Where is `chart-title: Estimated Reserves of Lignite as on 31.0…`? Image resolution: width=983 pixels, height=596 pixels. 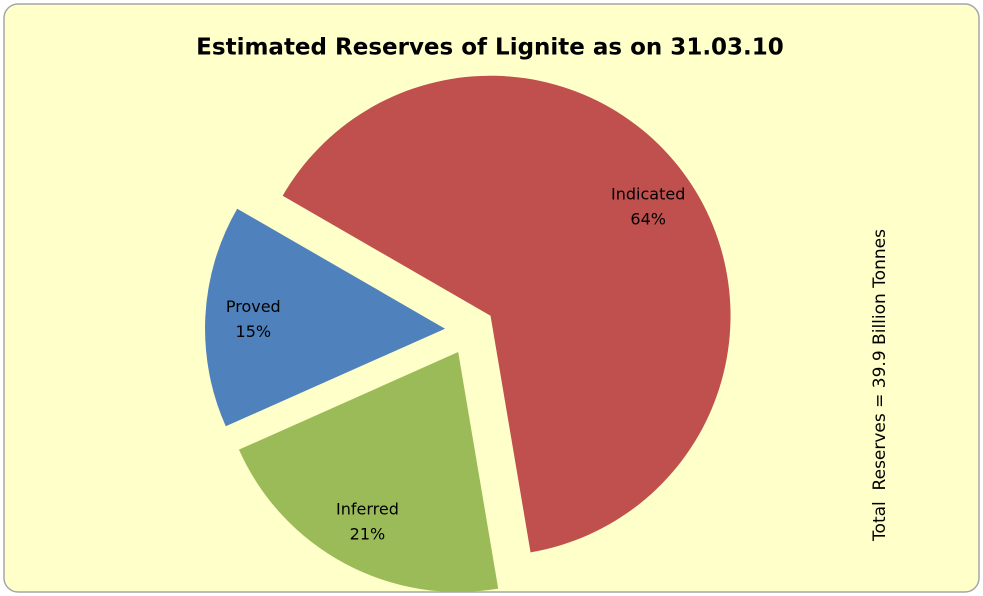 chart-title: Estimated Reserves of Lignite as on 31.0… is located at coordinates (490, 48).